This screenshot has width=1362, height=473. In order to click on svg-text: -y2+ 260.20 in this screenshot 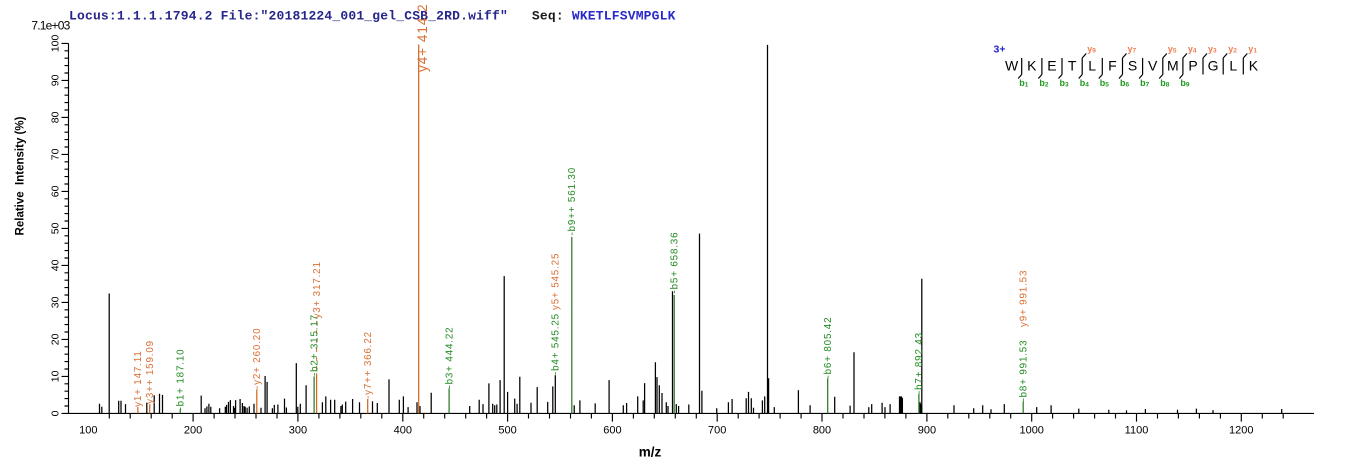, I will do `click(257, 358)`.